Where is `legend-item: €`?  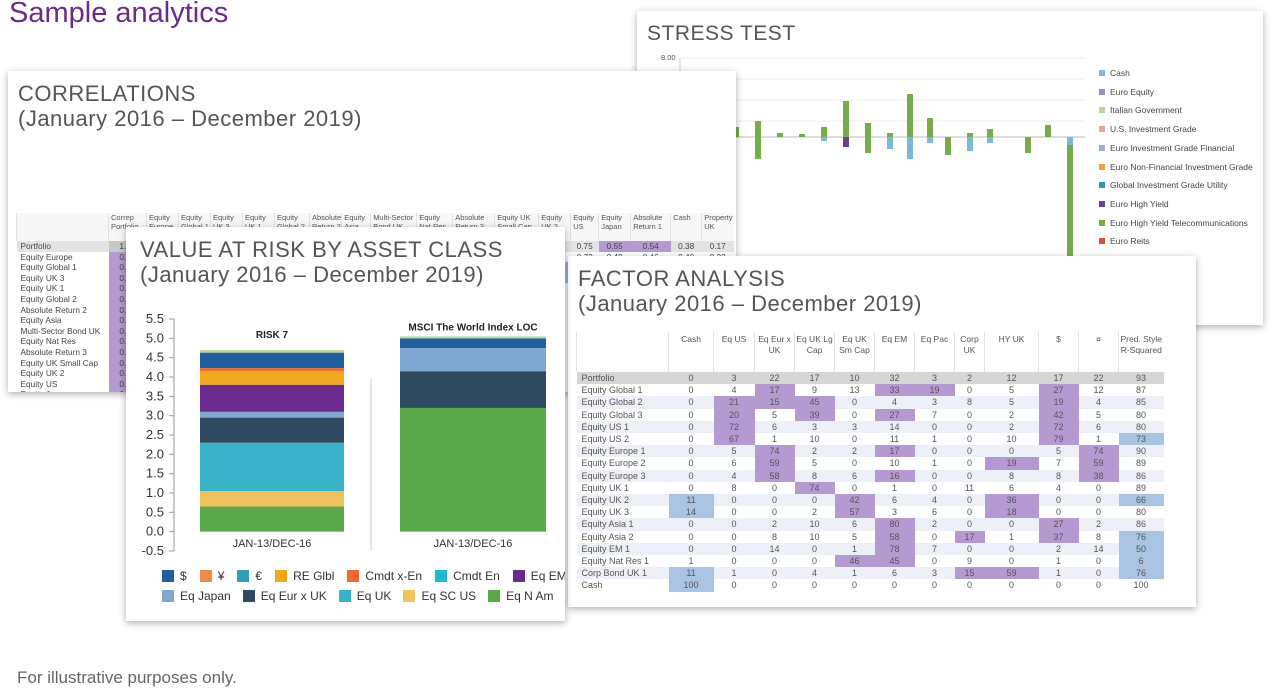
legend-item: € is located at coordinates (249, 576).